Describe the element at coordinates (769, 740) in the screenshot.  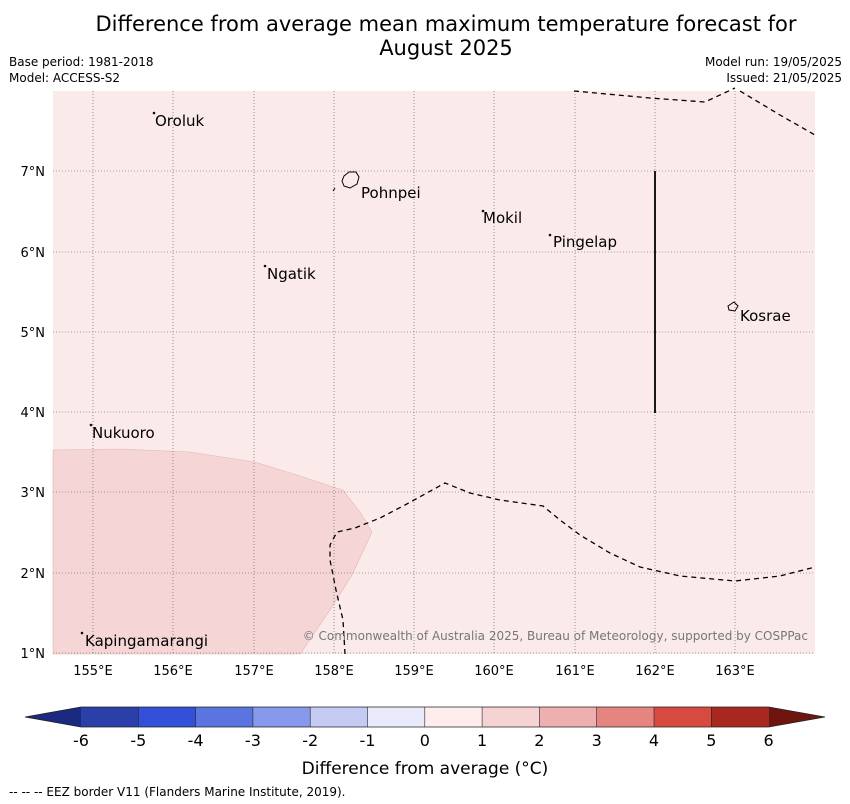
I see `colorbar-tick: 6` at that location.